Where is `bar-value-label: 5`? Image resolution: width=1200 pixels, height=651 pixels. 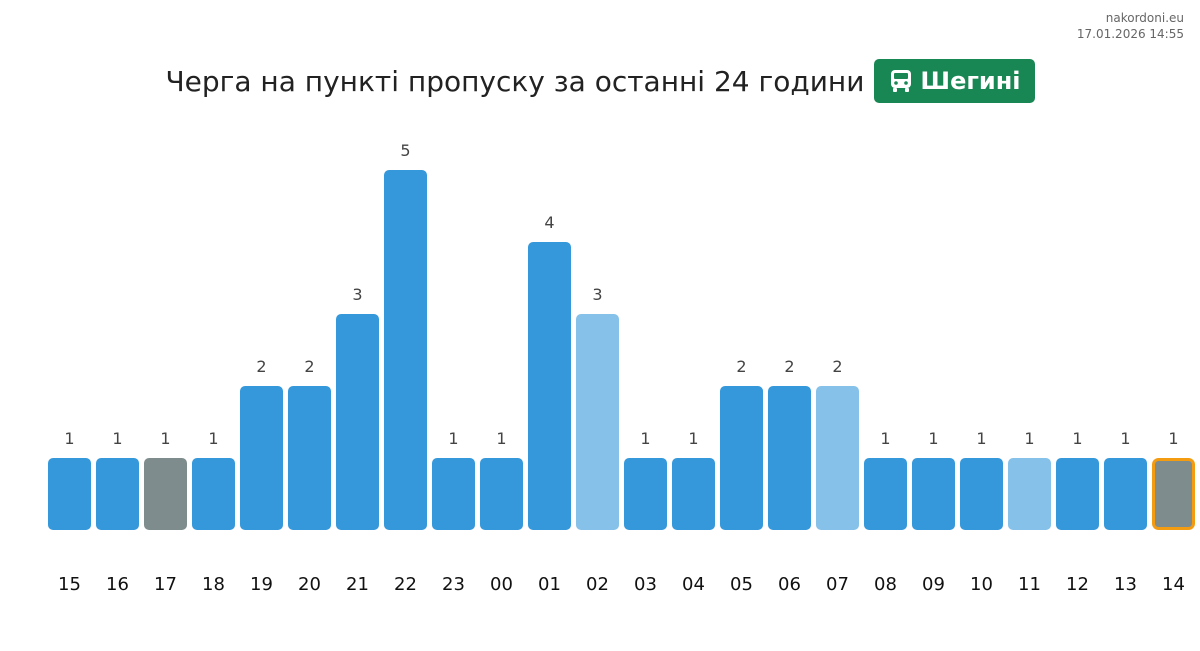
bar-value-label: 5 is located at coordinates (405, 150).